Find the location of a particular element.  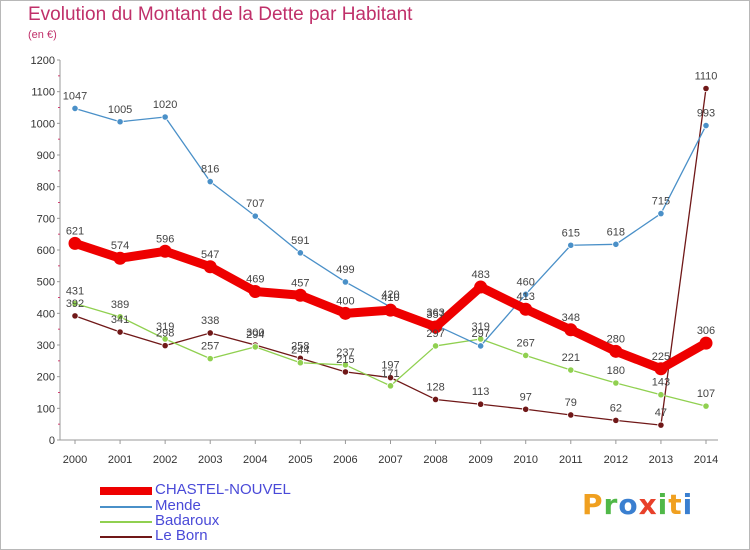

x-tick-label: 2003 is located at coordinates (210, 460).